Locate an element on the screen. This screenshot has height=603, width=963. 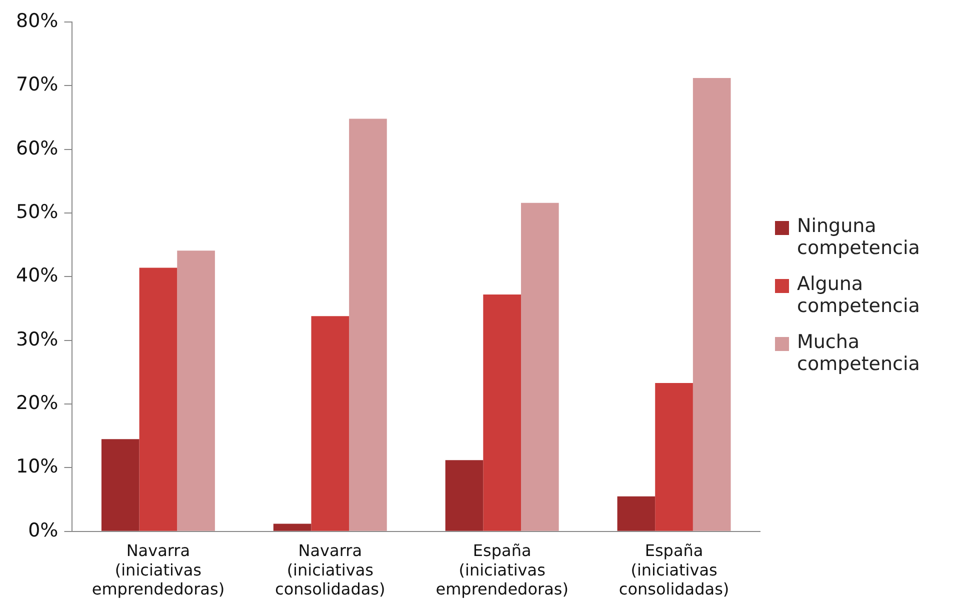
y-tick-label: 30% is located at coordinates (37, 339).